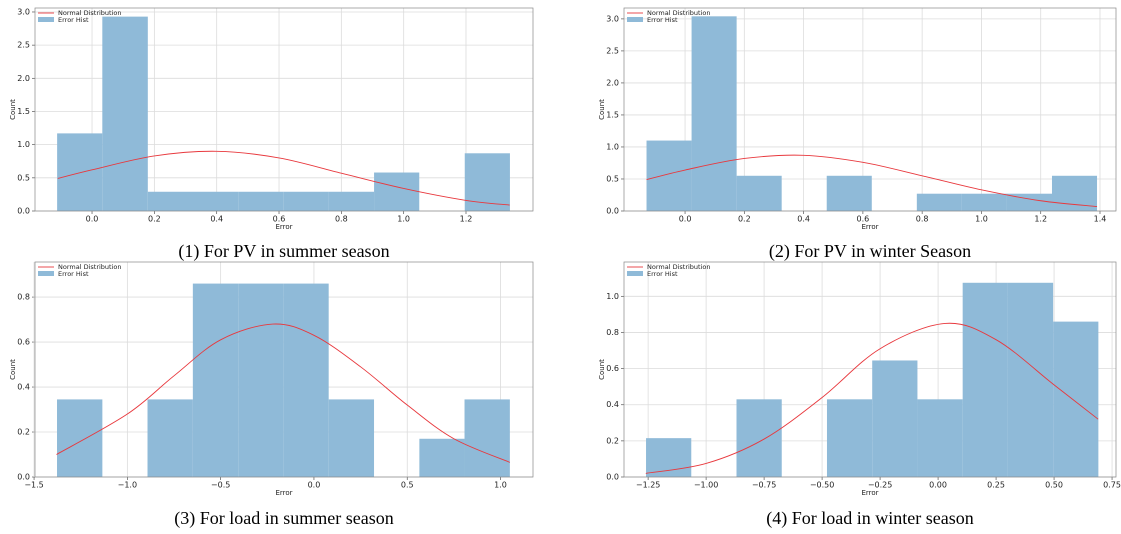 The height and width of the screenshot is (534, 1121). I want to click on x-tick-label: −0.50, so click(822, 485).